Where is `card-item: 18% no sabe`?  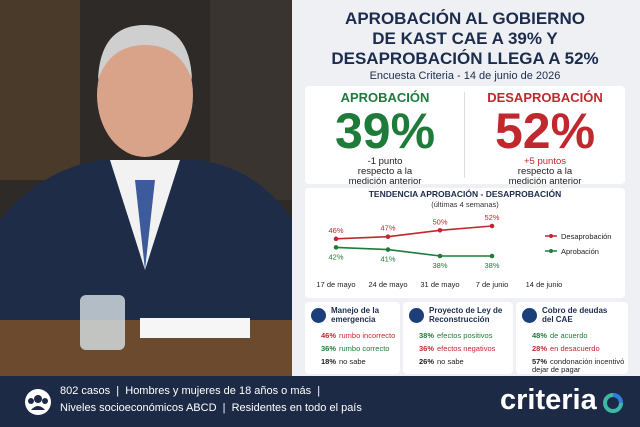
card-item: 18% no sabe is located at coordinates (368, 362).